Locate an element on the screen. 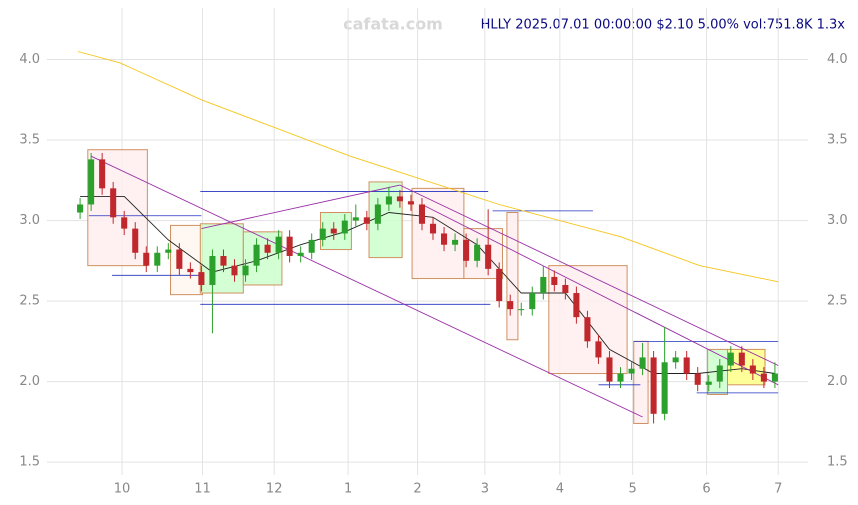  watermark: cafata.com is located at coordinates (393, 24).